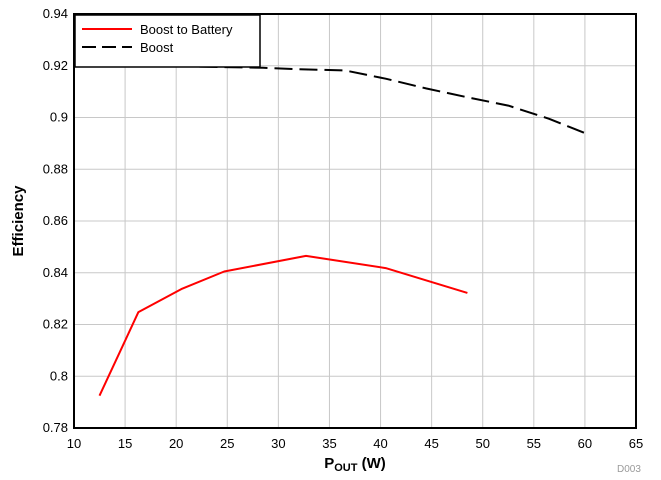 This screenshot has width=661, height=480. I want to click on legend: Boost to Battery Boost, so click(167, 41).